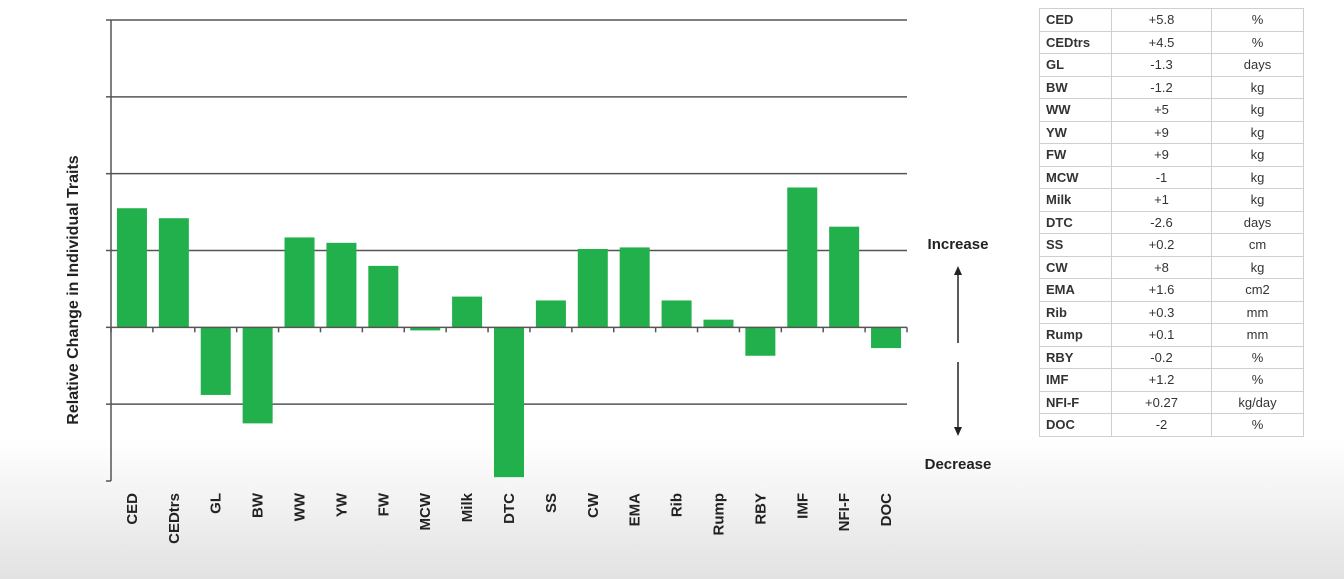 This screenshot has height=579, width=1344. I want to click on bar-imf, so click(802, 257).